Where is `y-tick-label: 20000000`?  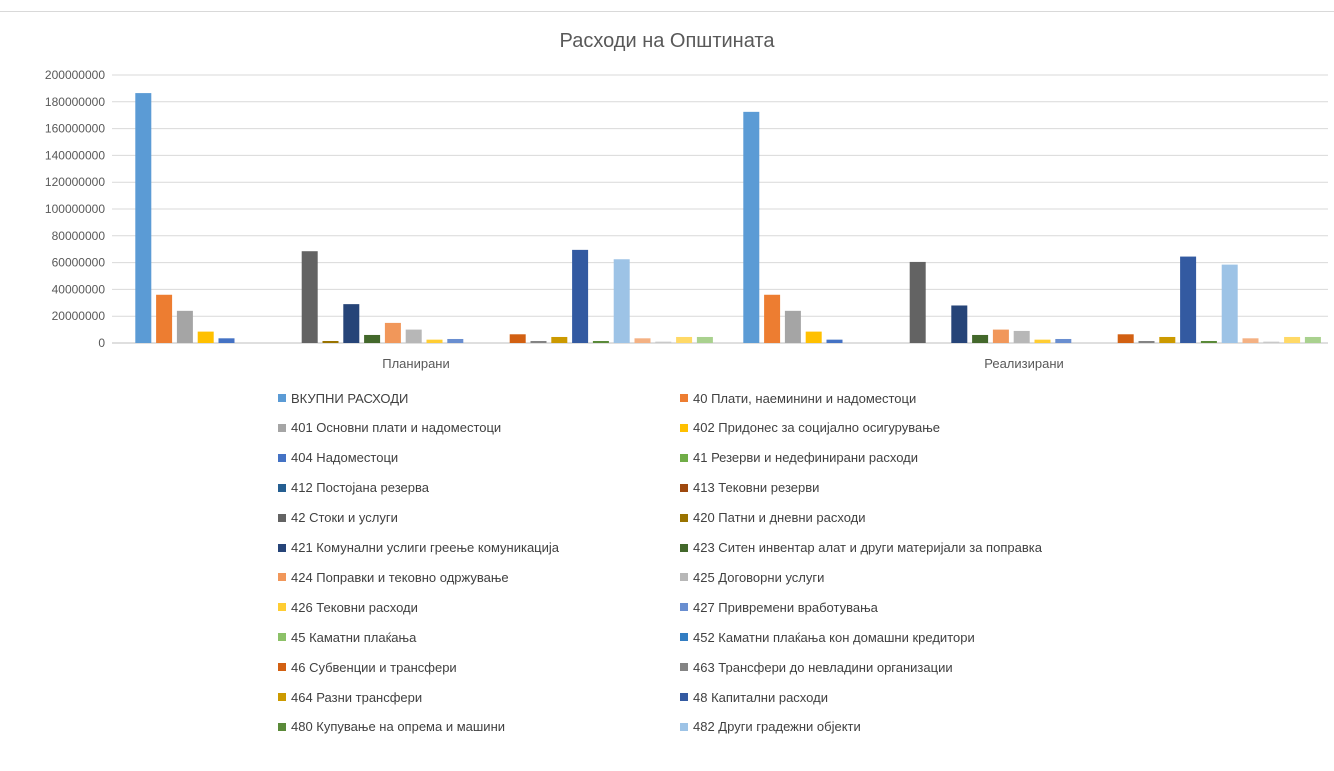 y-tick-label: 20000000 is located at coordinates (79, 316).